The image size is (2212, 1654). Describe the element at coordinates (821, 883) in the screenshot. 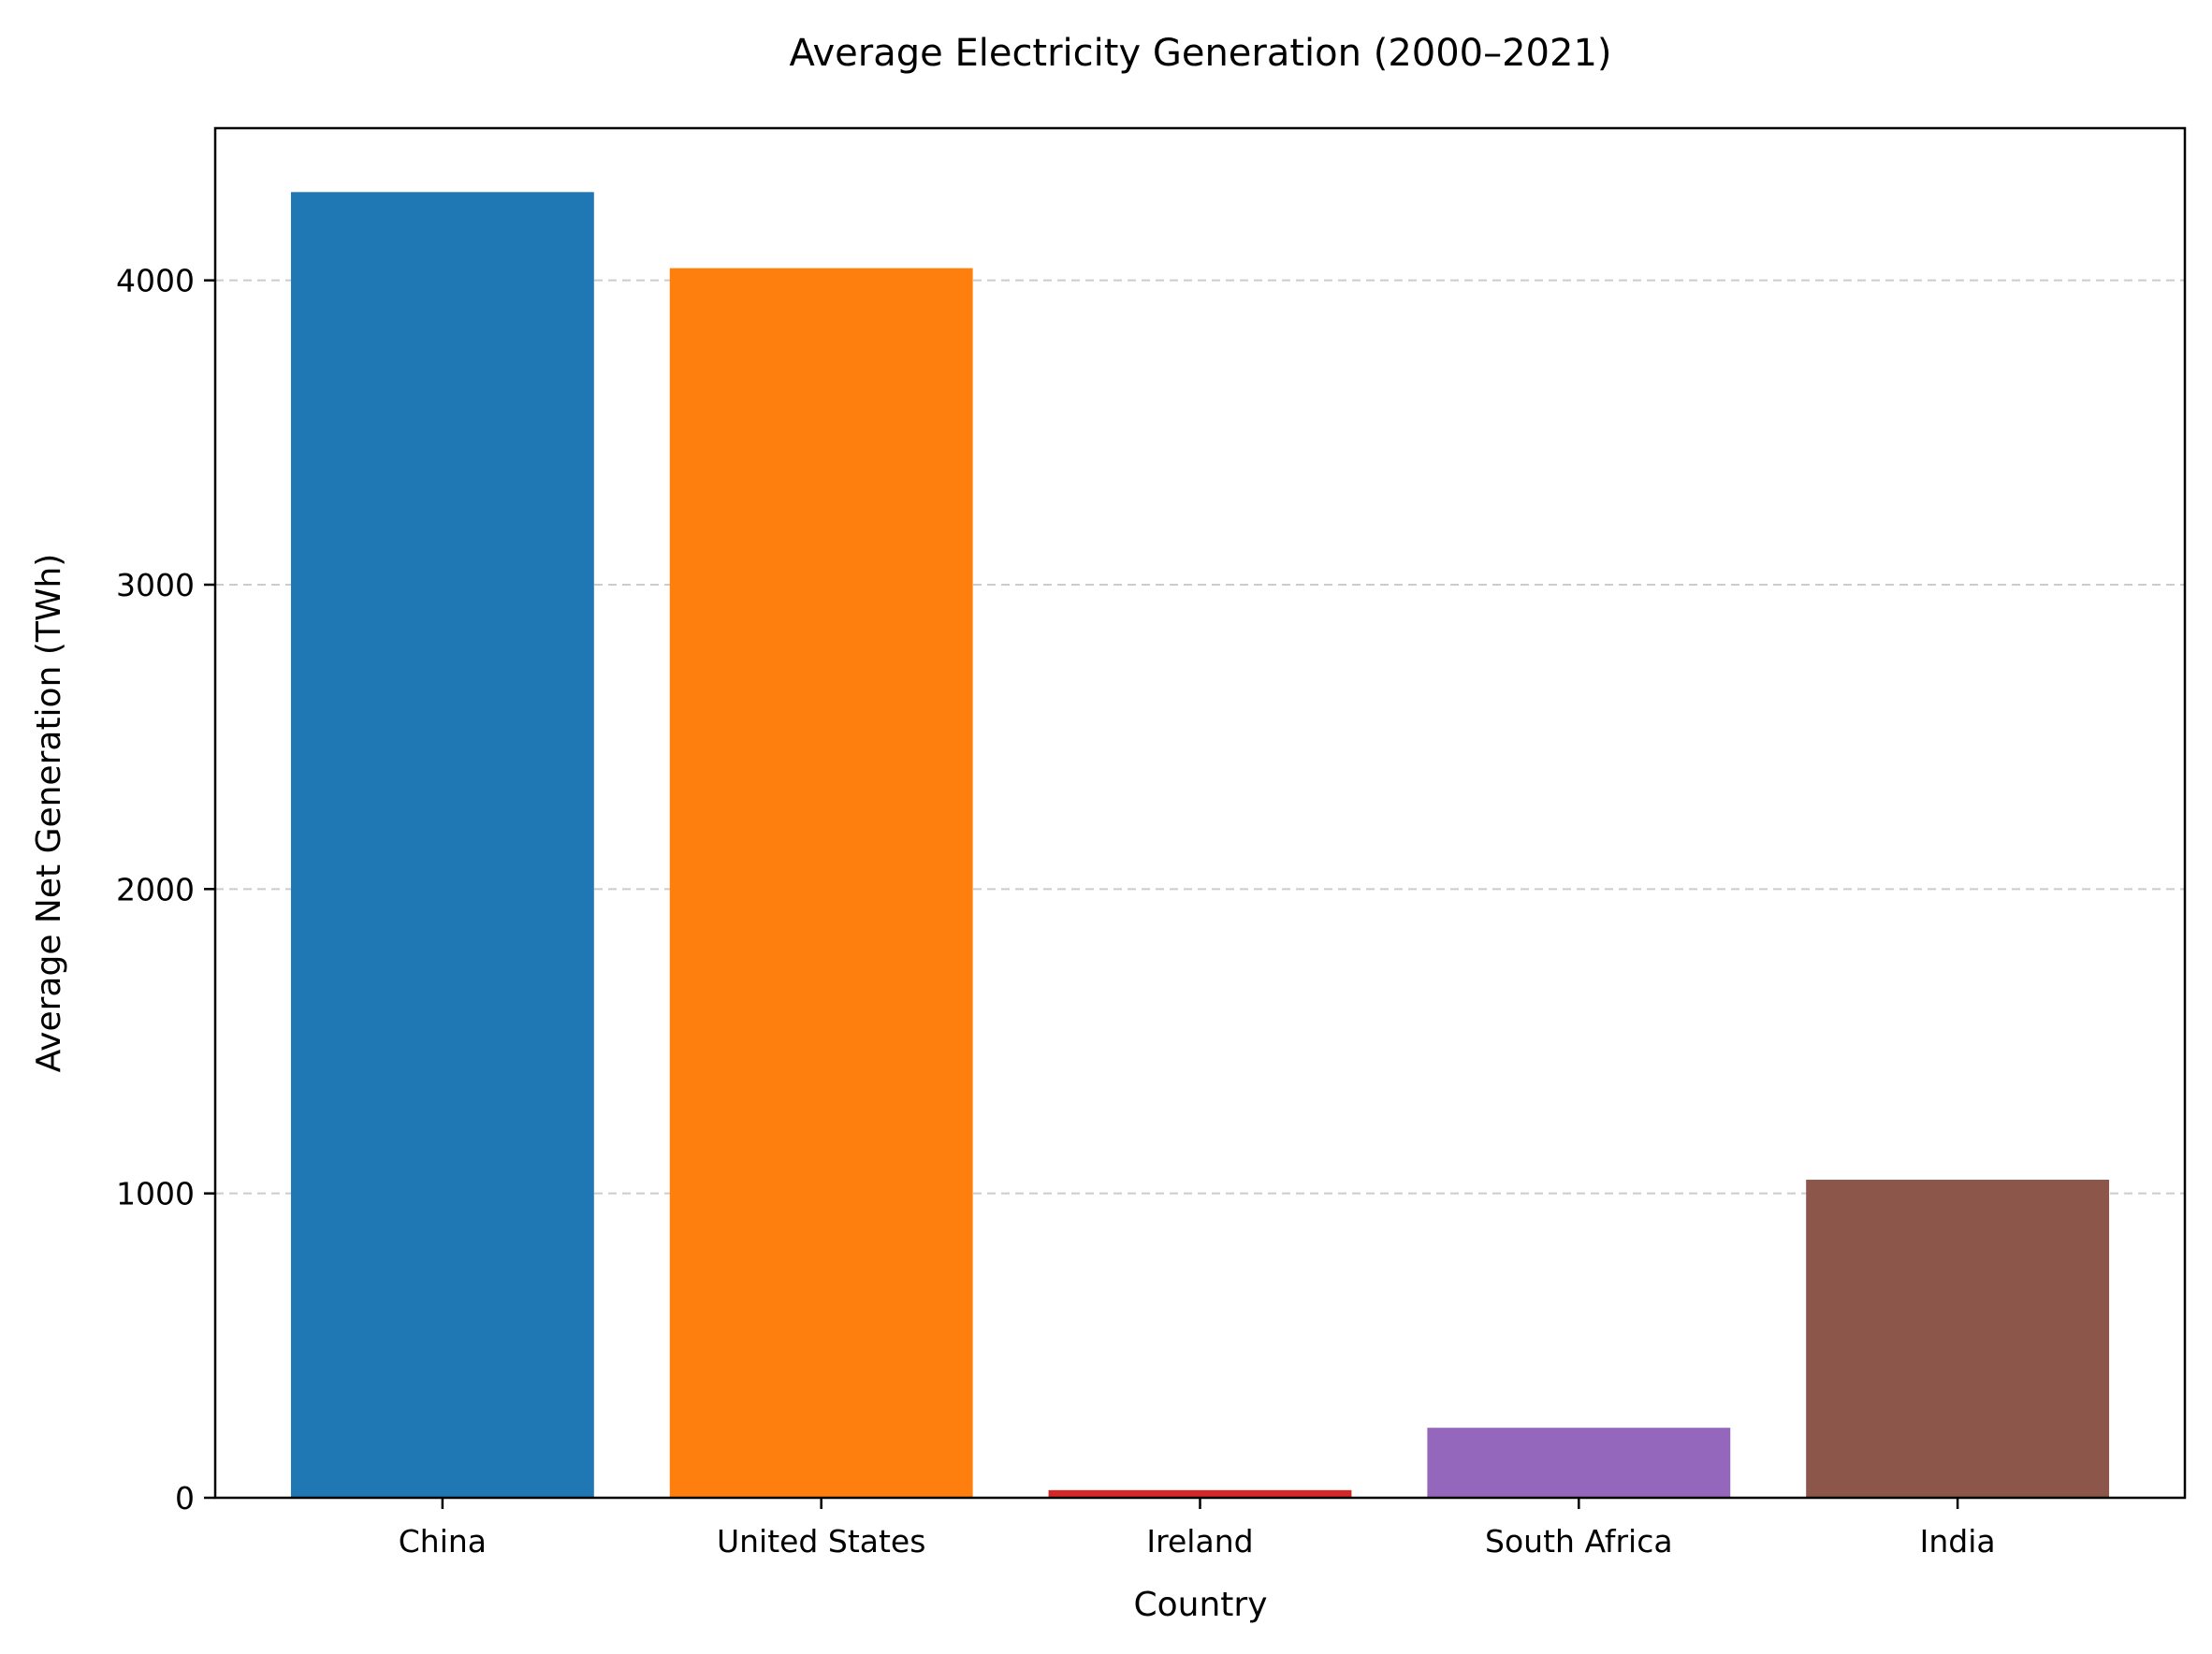

I see `bar-united-states` at that location.